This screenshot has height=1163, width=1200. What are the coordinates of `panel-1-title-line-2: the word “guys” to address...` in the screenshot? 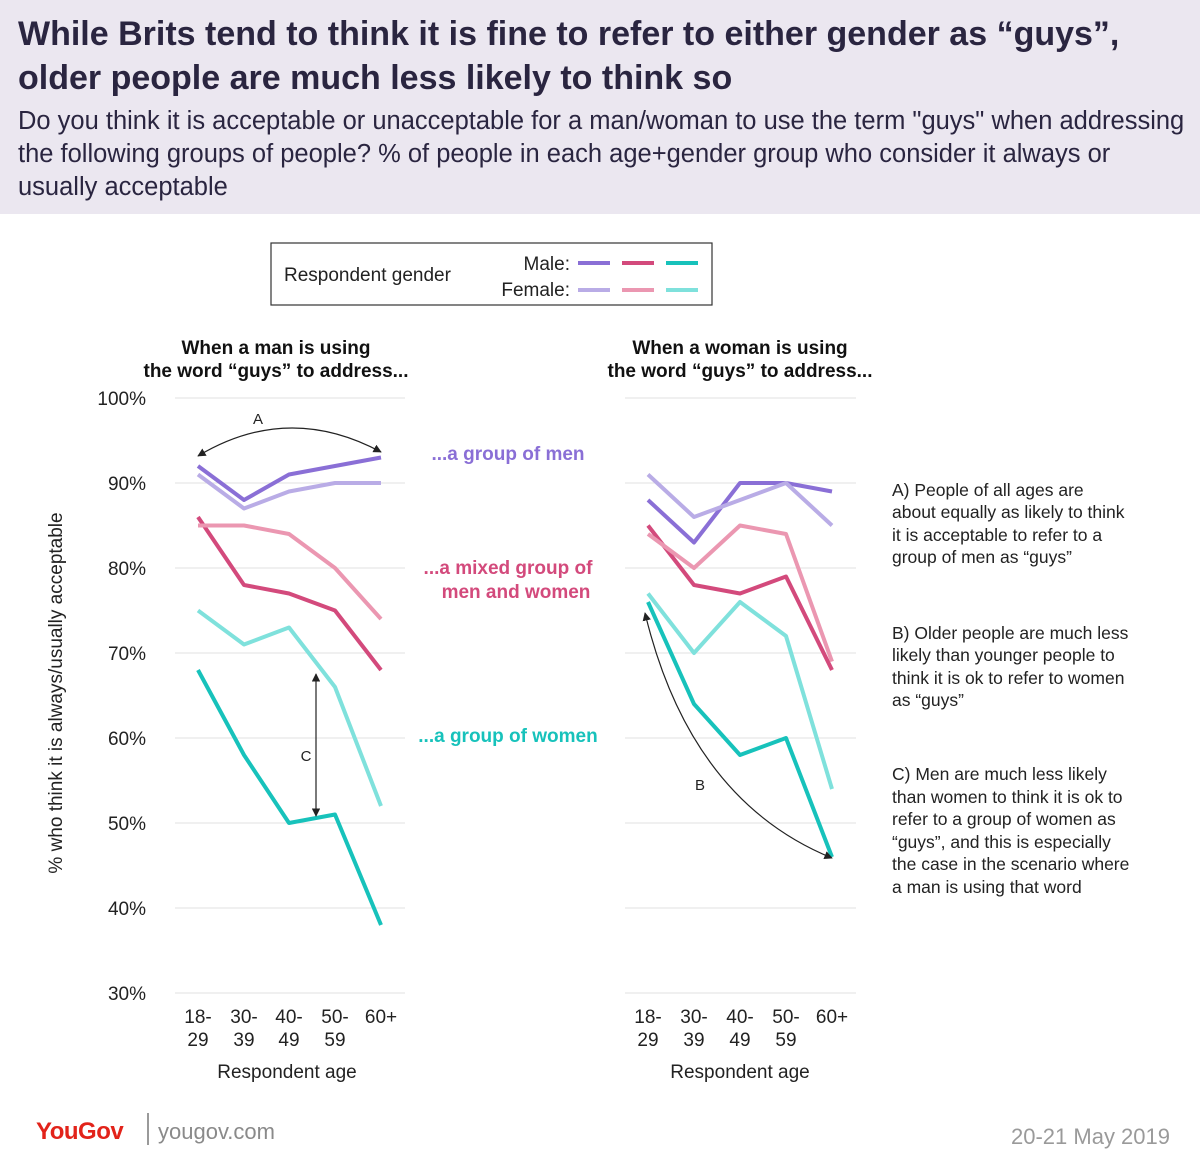 It's located at (276, 371).